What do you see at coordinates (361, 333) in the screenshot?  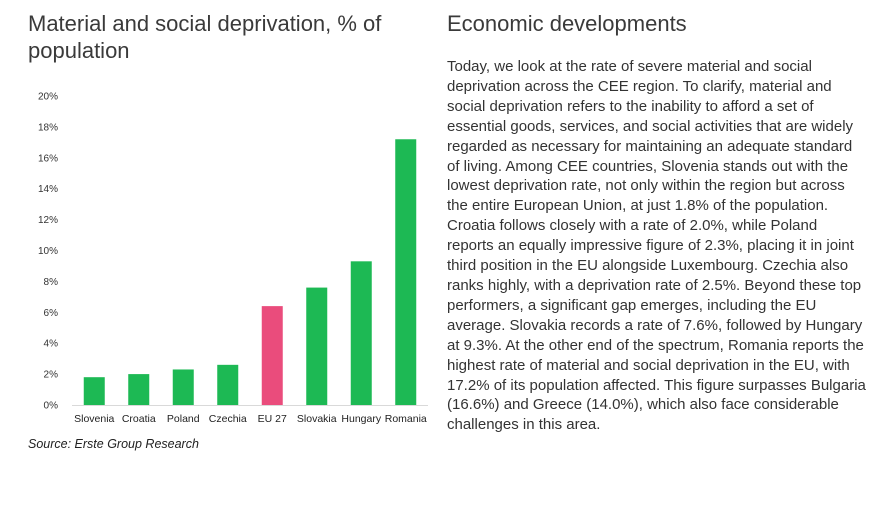 I see `bar-hungary` at bounding box center [361, 333].